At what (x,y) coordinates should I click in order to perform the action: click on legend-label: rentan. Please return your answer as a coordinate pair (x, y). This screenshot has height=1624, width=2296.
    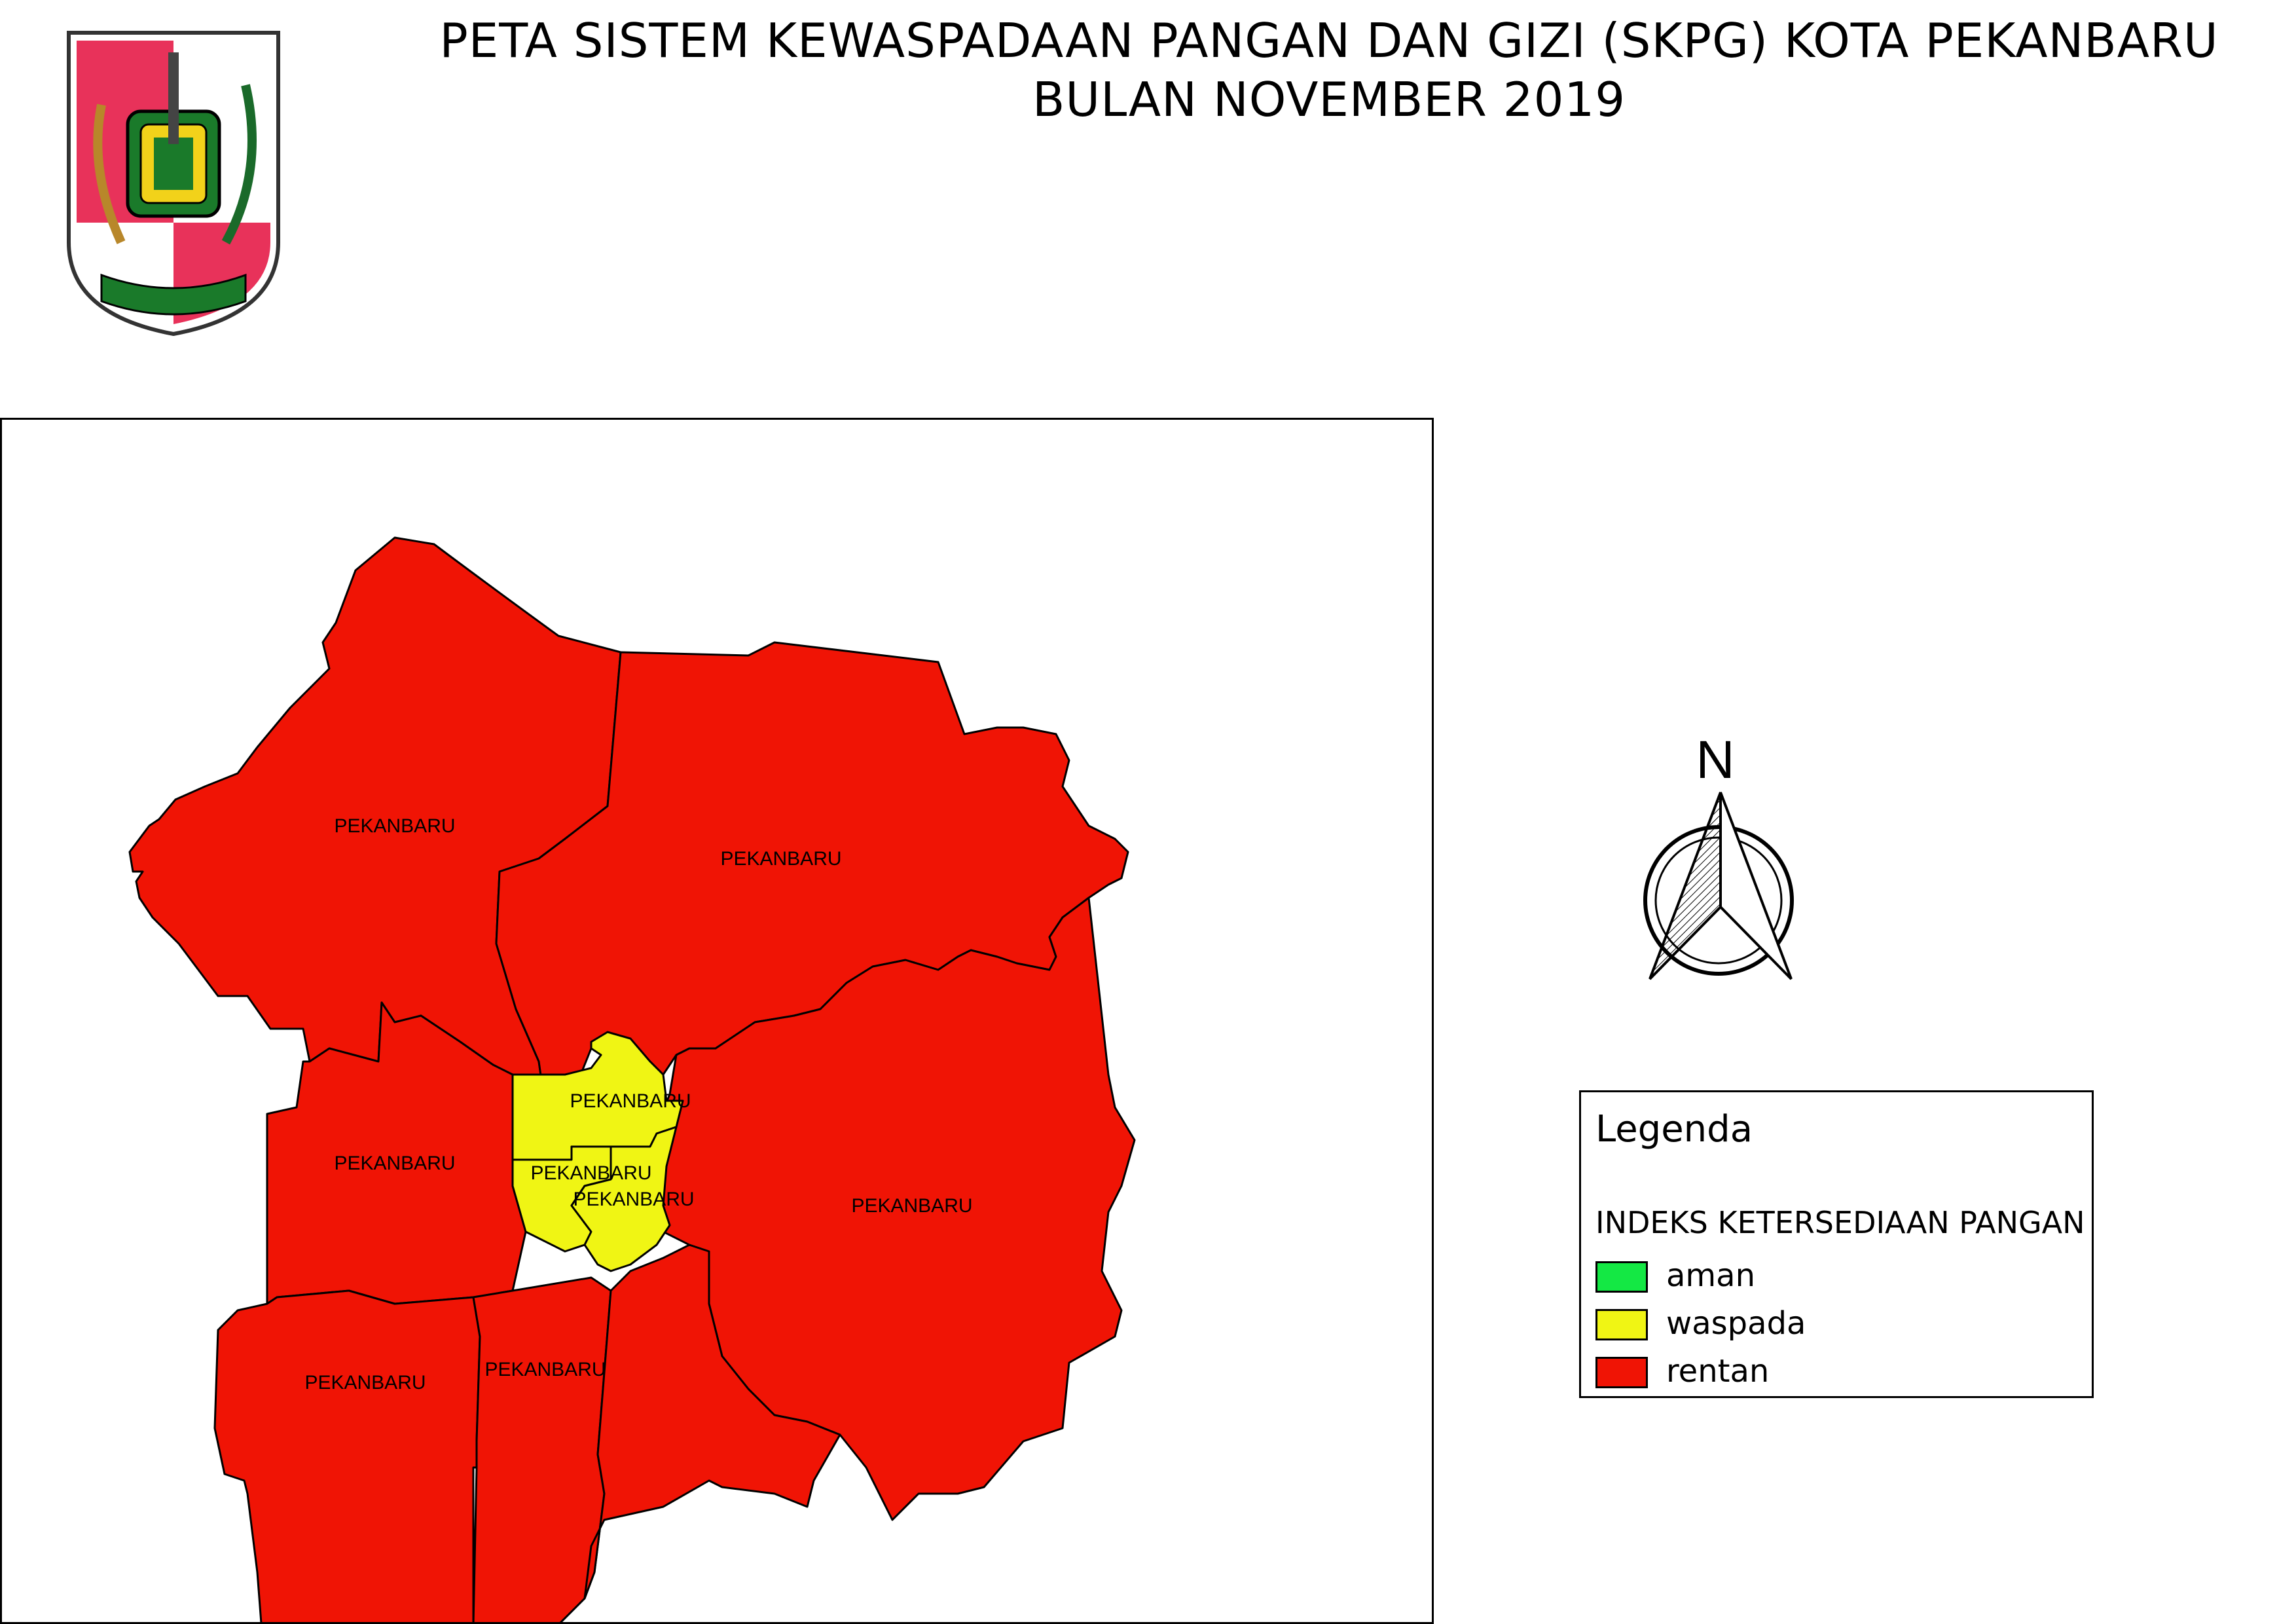
    Looking at the image, I should click on (1718, 1371).